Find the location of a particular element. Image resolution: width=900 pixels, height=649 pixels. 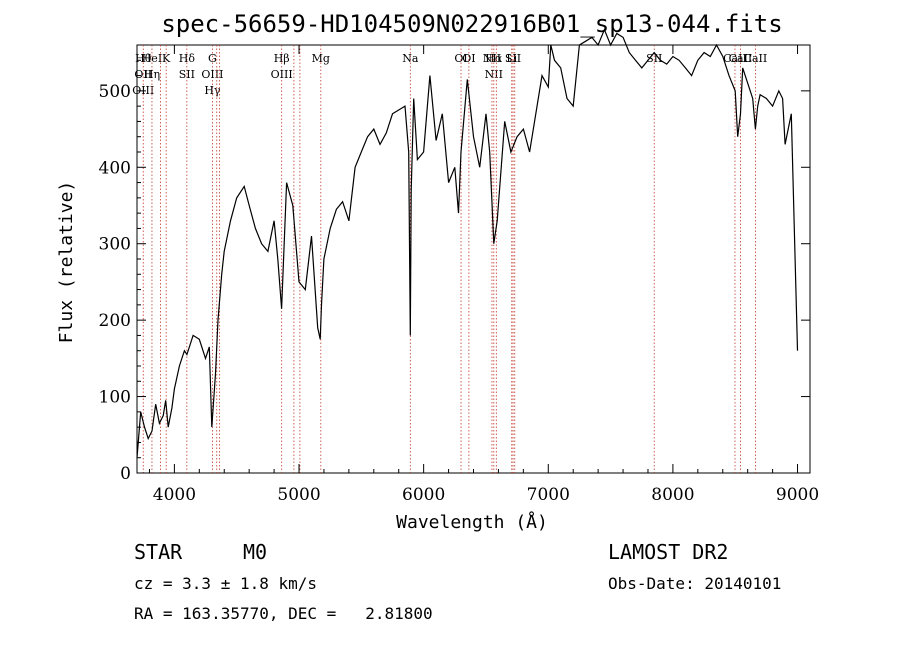

y-tick-label: 500 is located at coordinates (115, 92).